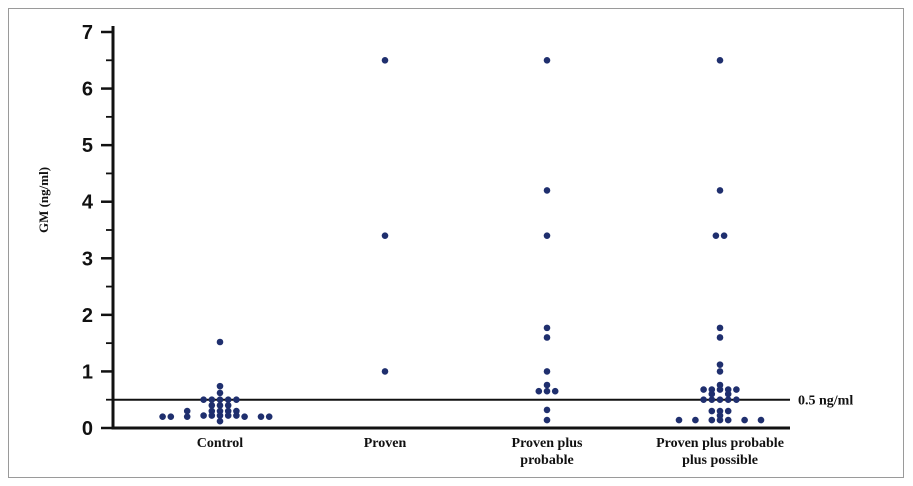 The height and width of the screenshot is (486, 913). Describe the element at coordinates (720, 443) in the screenshot. I see `x-category-label: Proven plus probable` at that location.